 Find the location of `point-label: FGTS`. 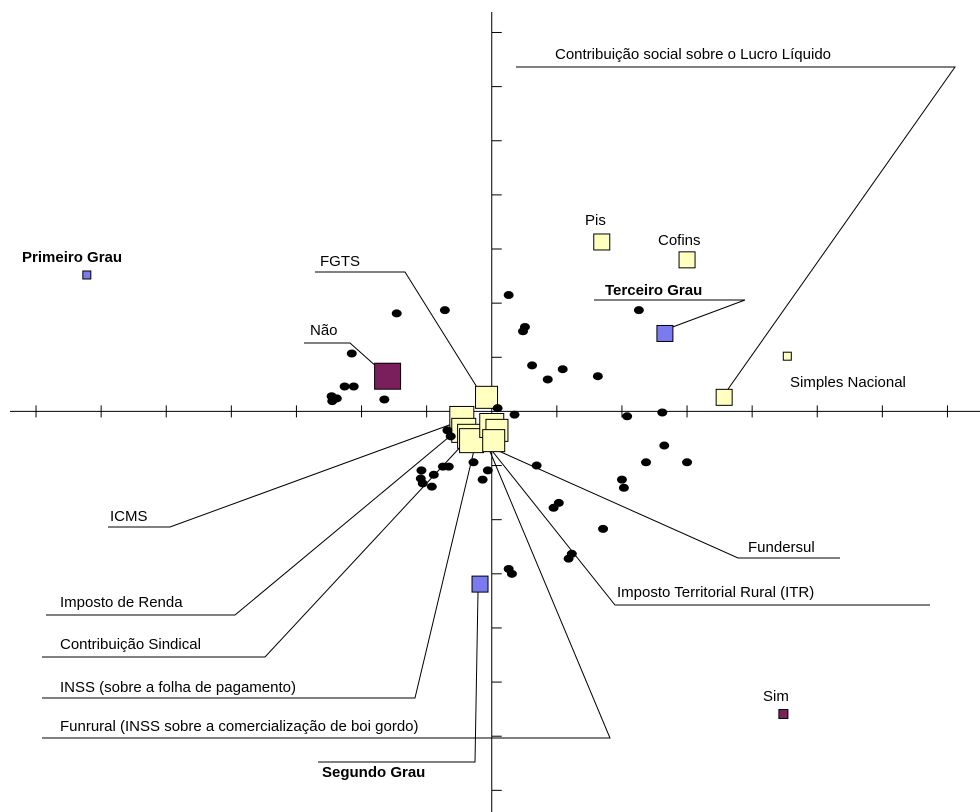

point-label: FGTS is located at coordinates (340, 261).